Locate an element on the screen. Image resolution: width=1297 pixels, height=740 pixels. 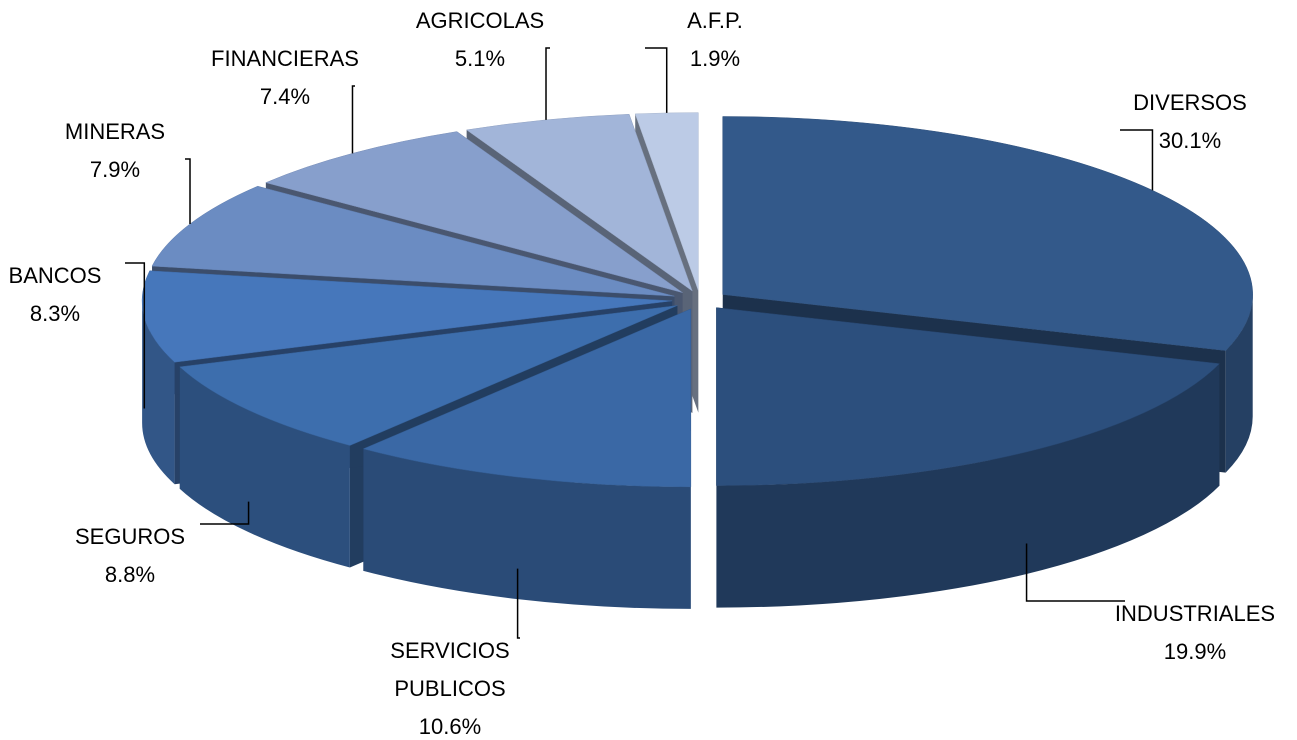
slice is located at coordinates (527, 458).